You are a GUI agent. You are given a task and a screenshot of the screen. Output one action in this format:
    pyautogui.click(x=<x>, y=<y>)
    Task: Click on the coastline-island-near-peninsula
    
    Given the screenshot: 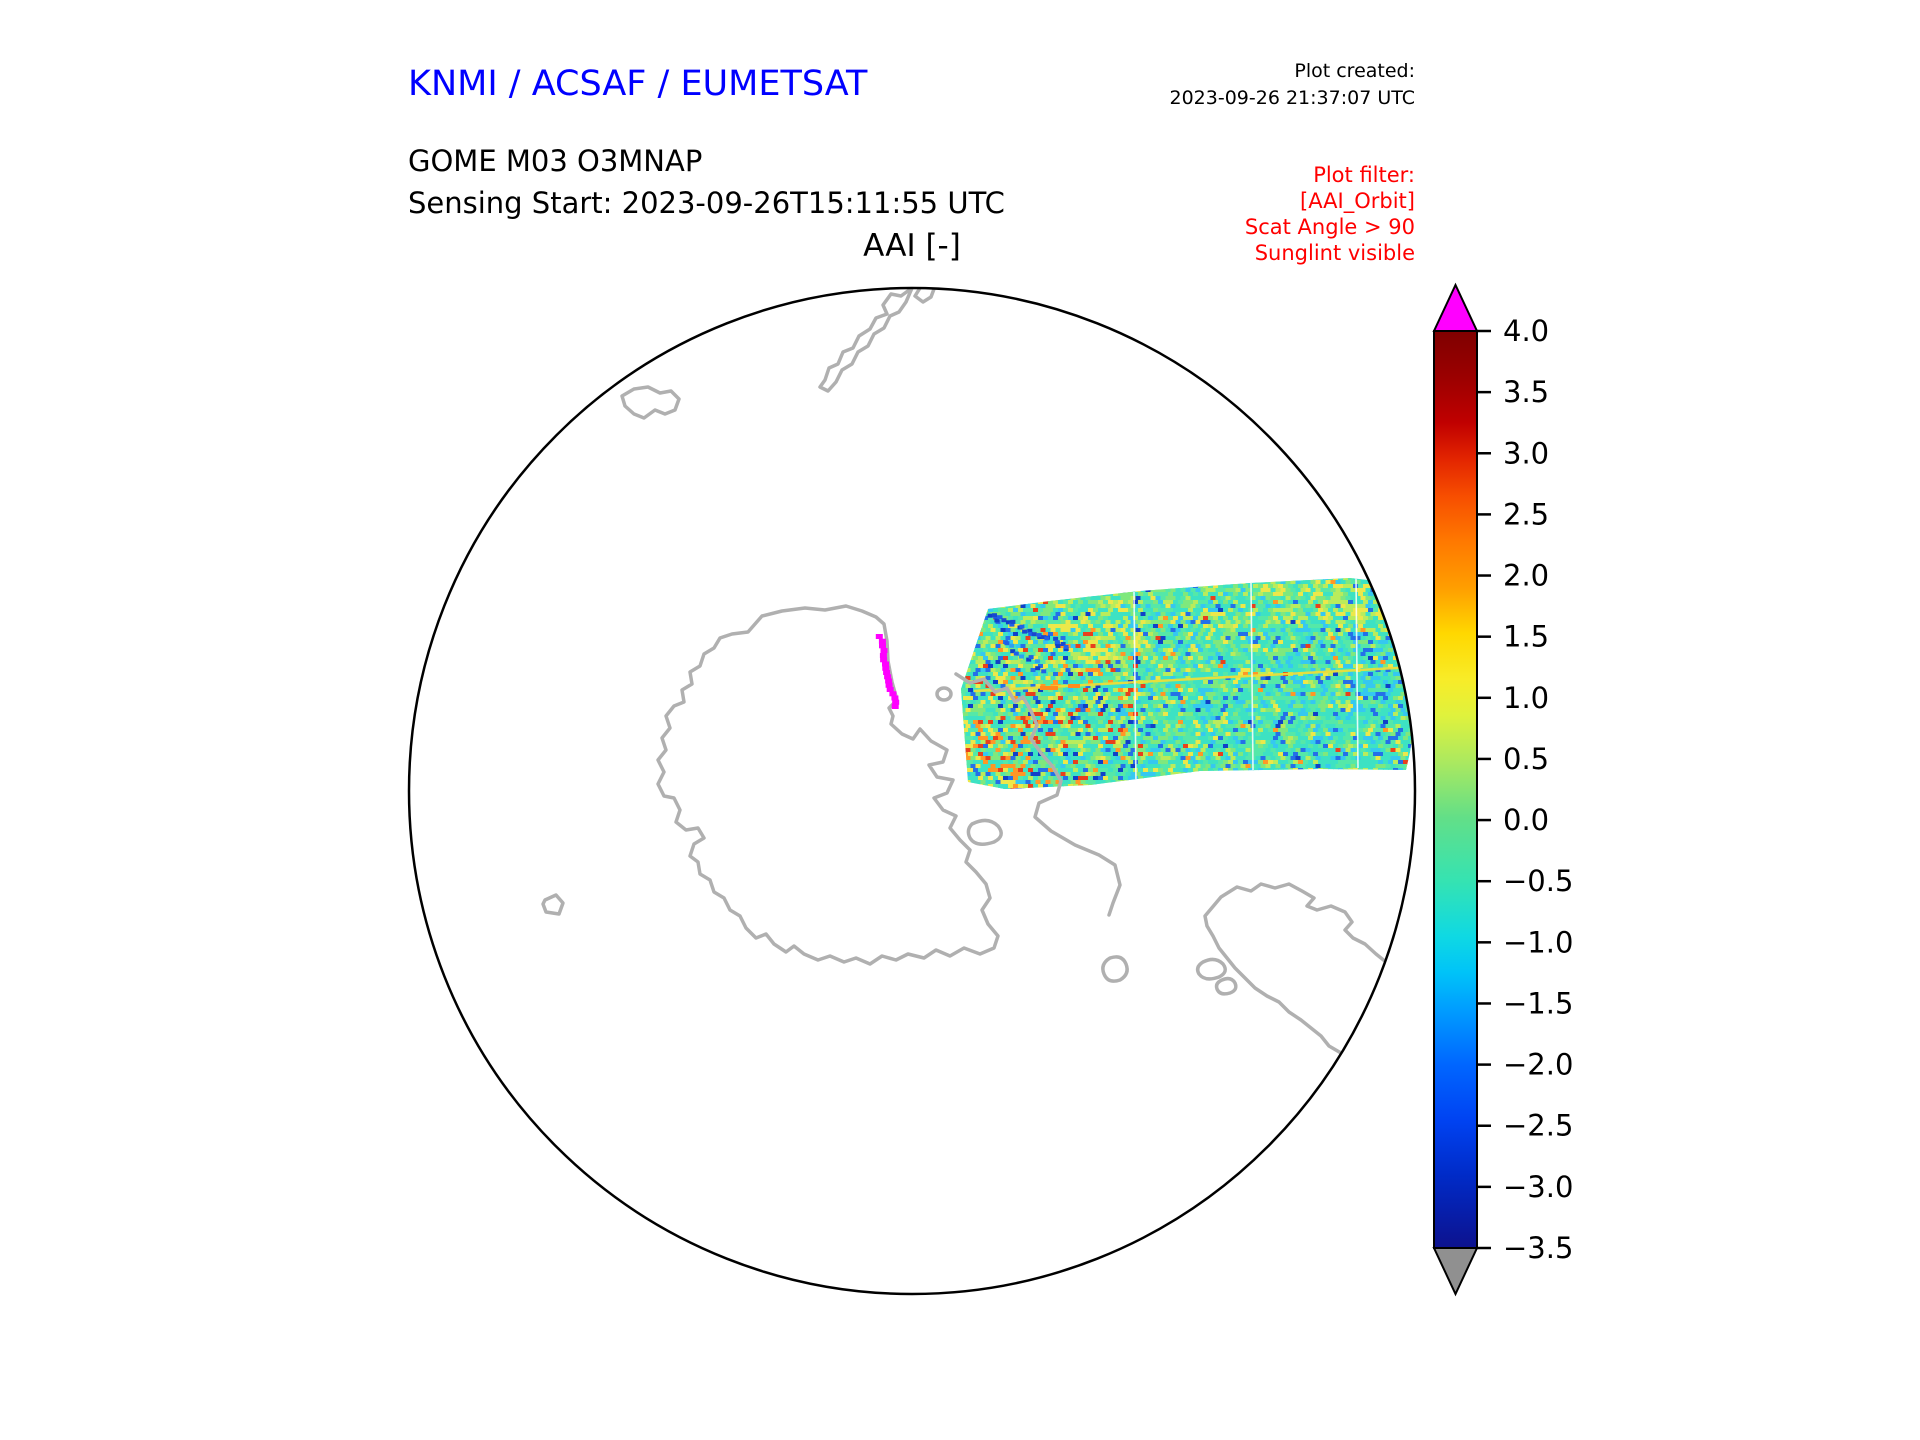 What is the action you would take?
    pyautogui.click(x=944, y=694)
    